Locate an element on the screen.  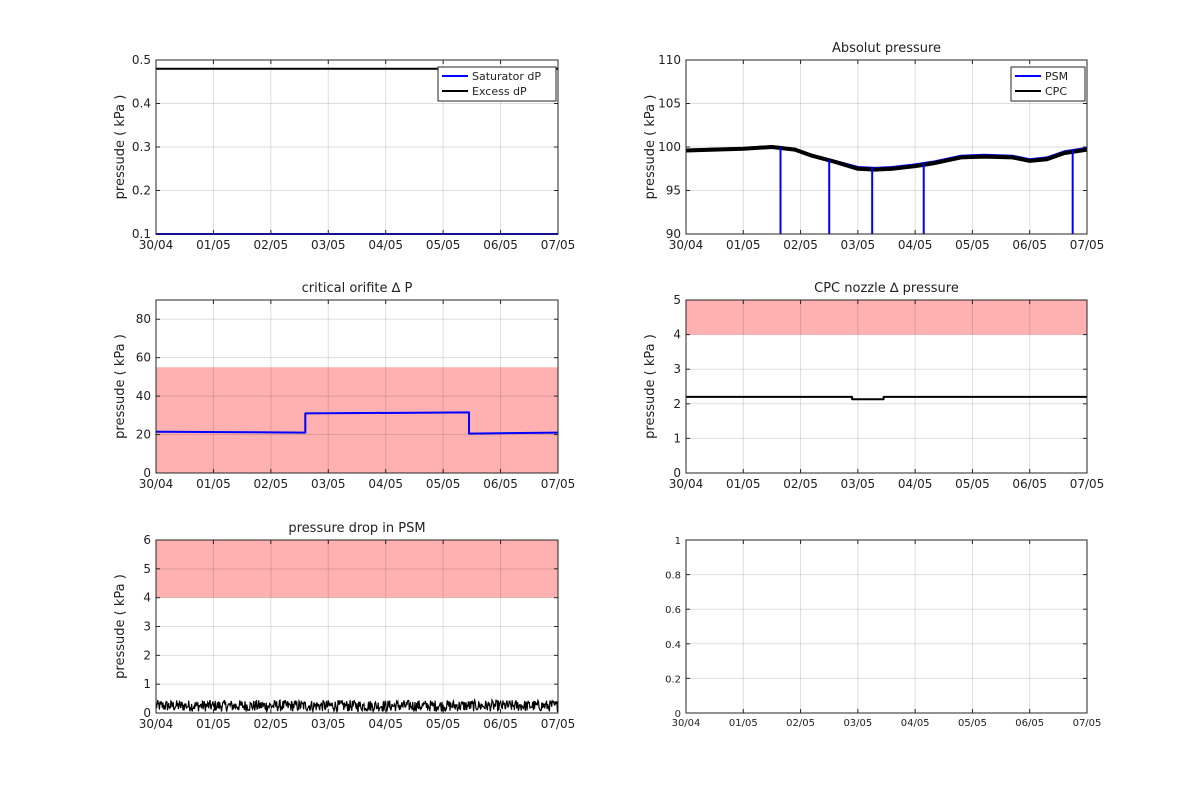
y-tick-label: 95 is located at coordinates (673, 191).